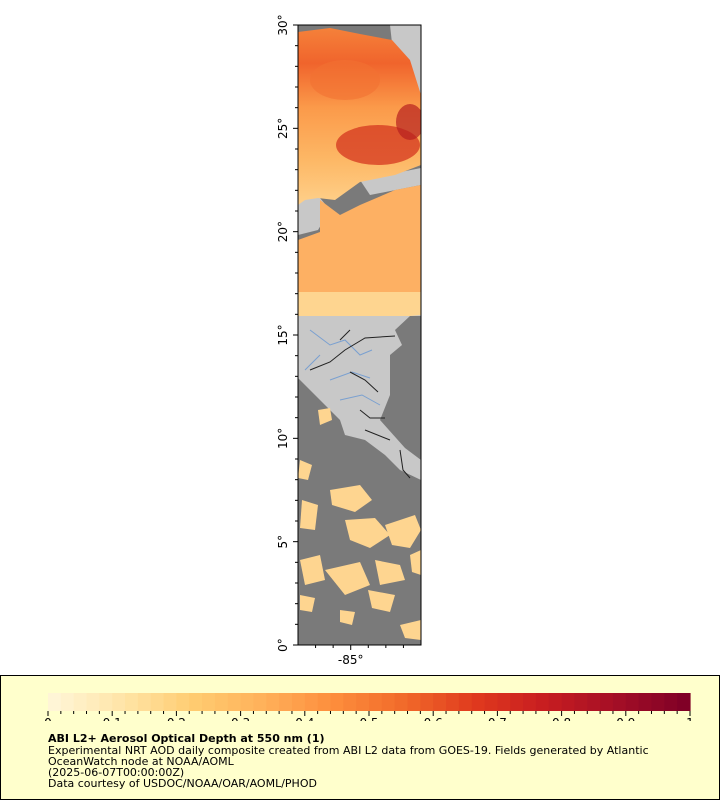 The height and width of the screenshot is (800, 720). Describe the element at coordinates (283, 438) in the screenshot. I see `lat-label: 10°` at that location.